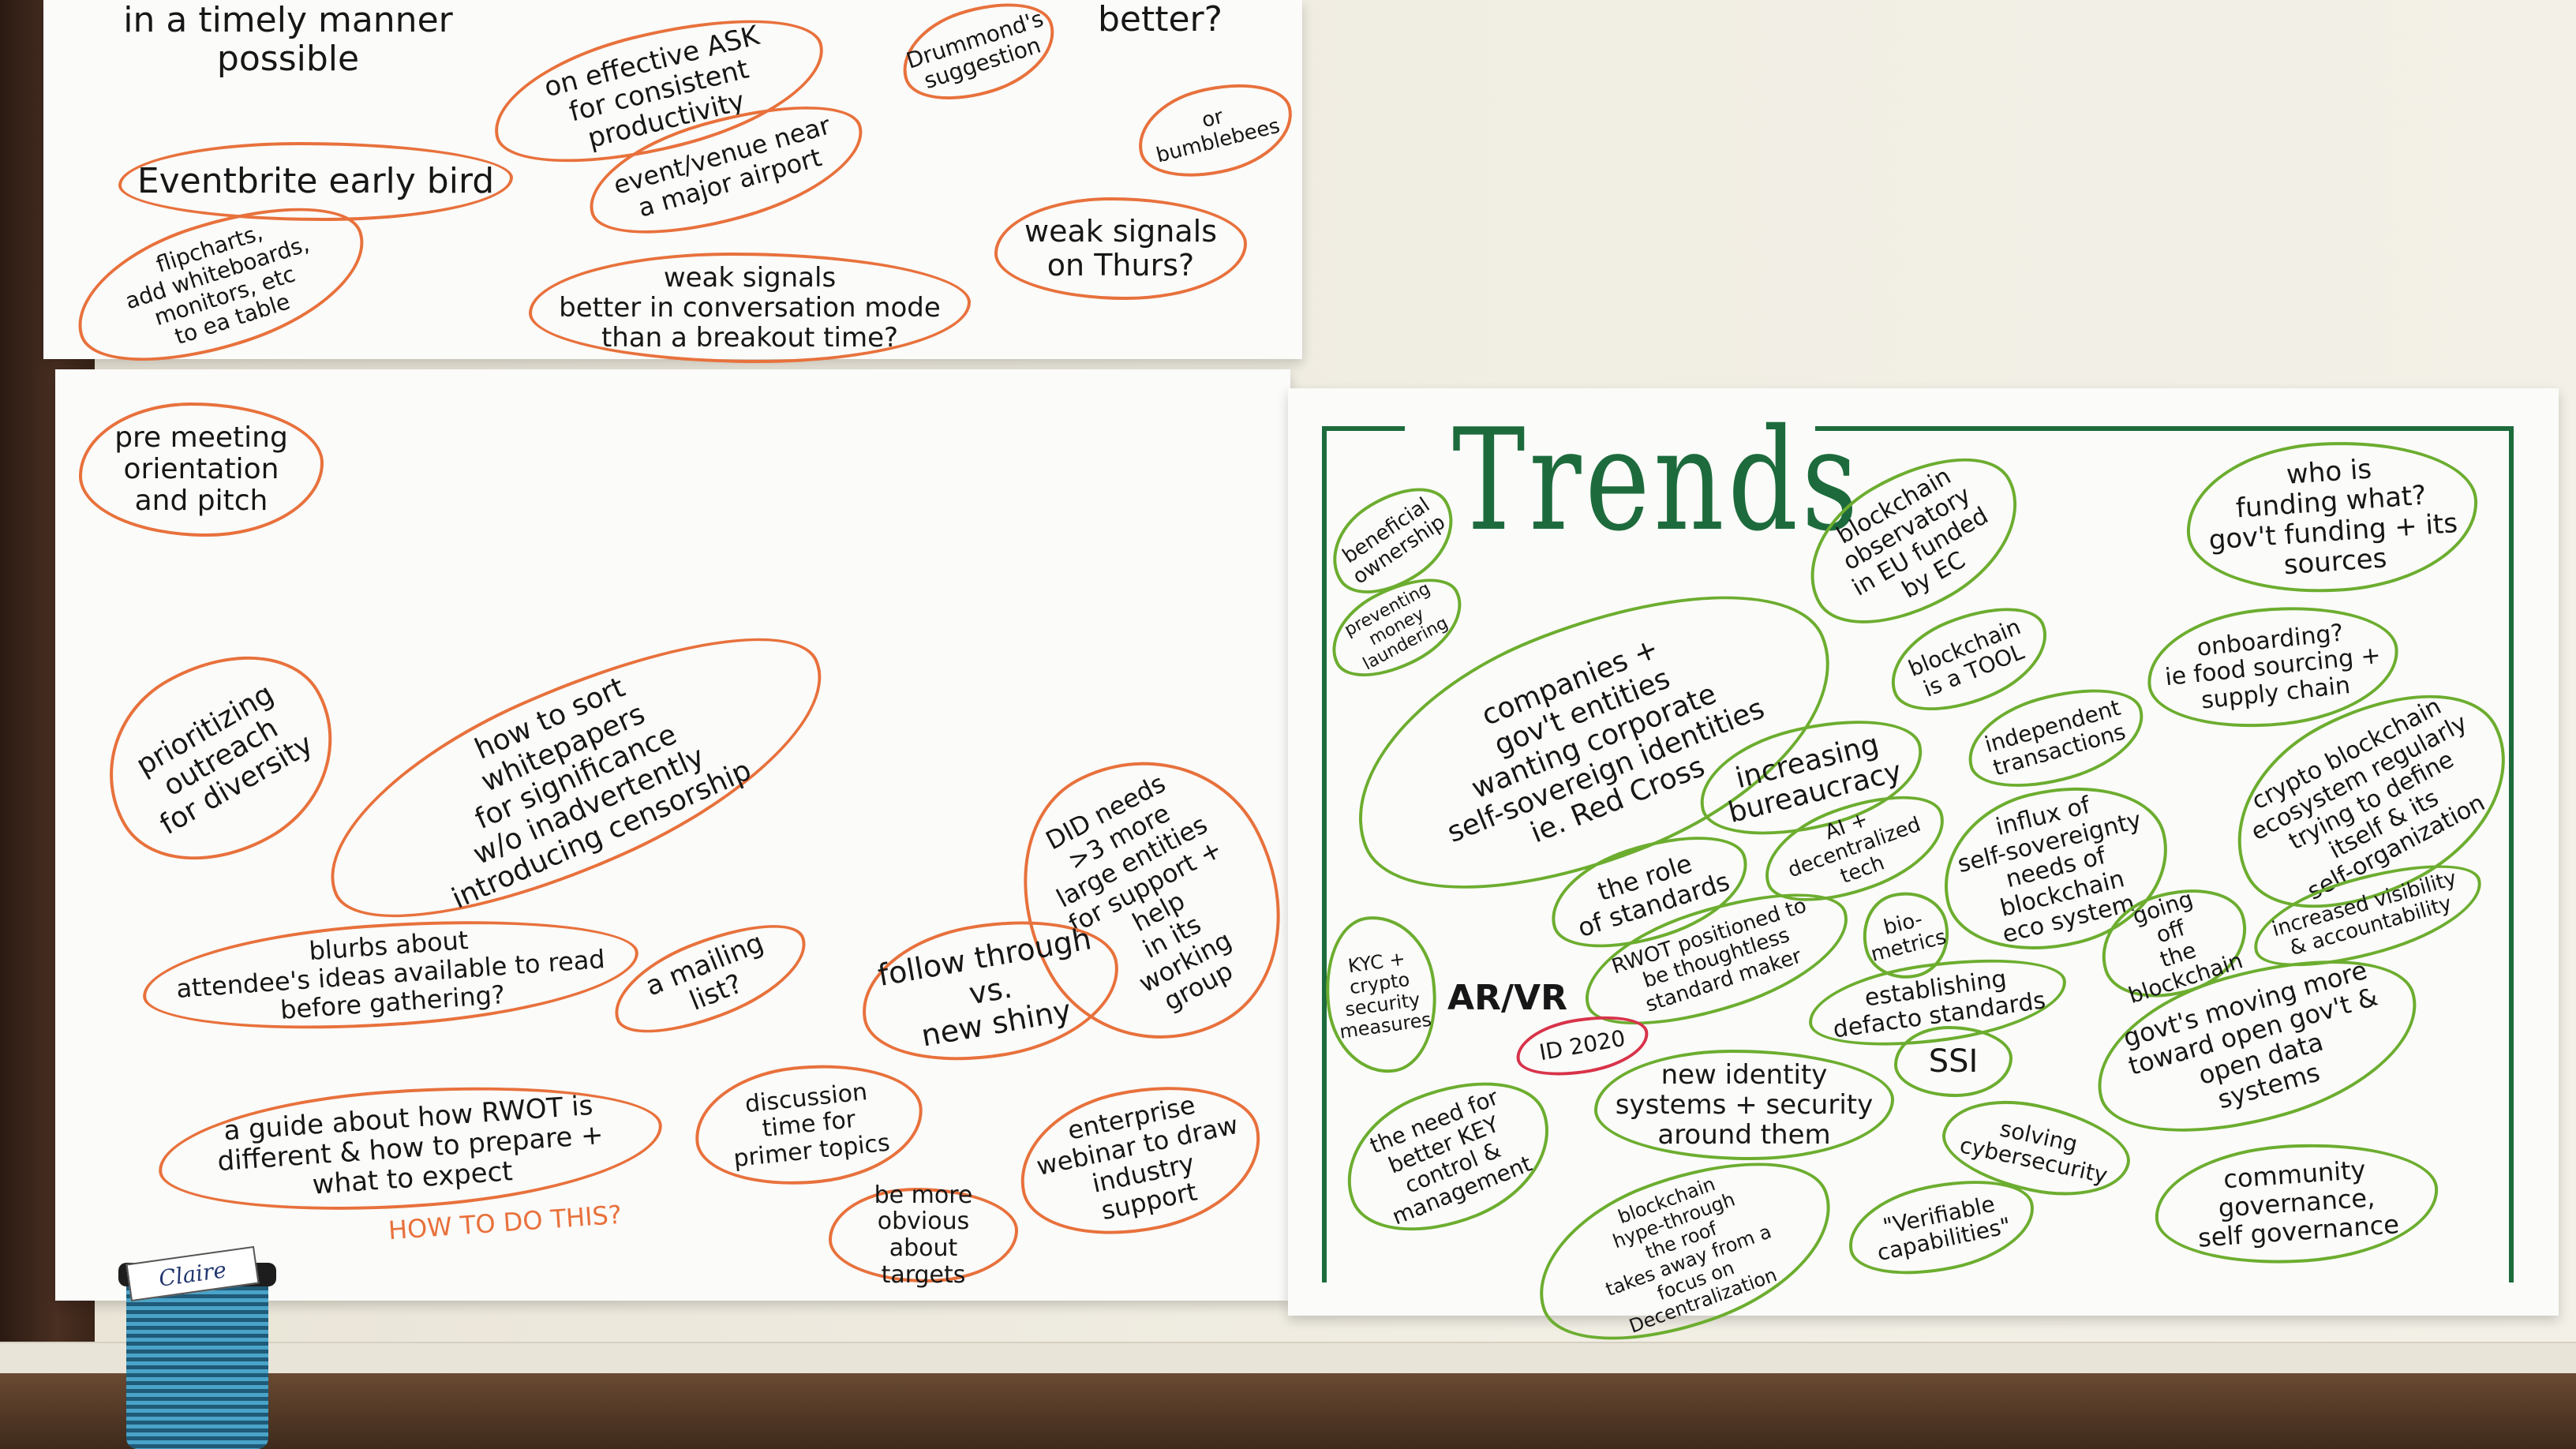  I want to click on note-timely-manner: in a timely manner possible, so click(288, 39).